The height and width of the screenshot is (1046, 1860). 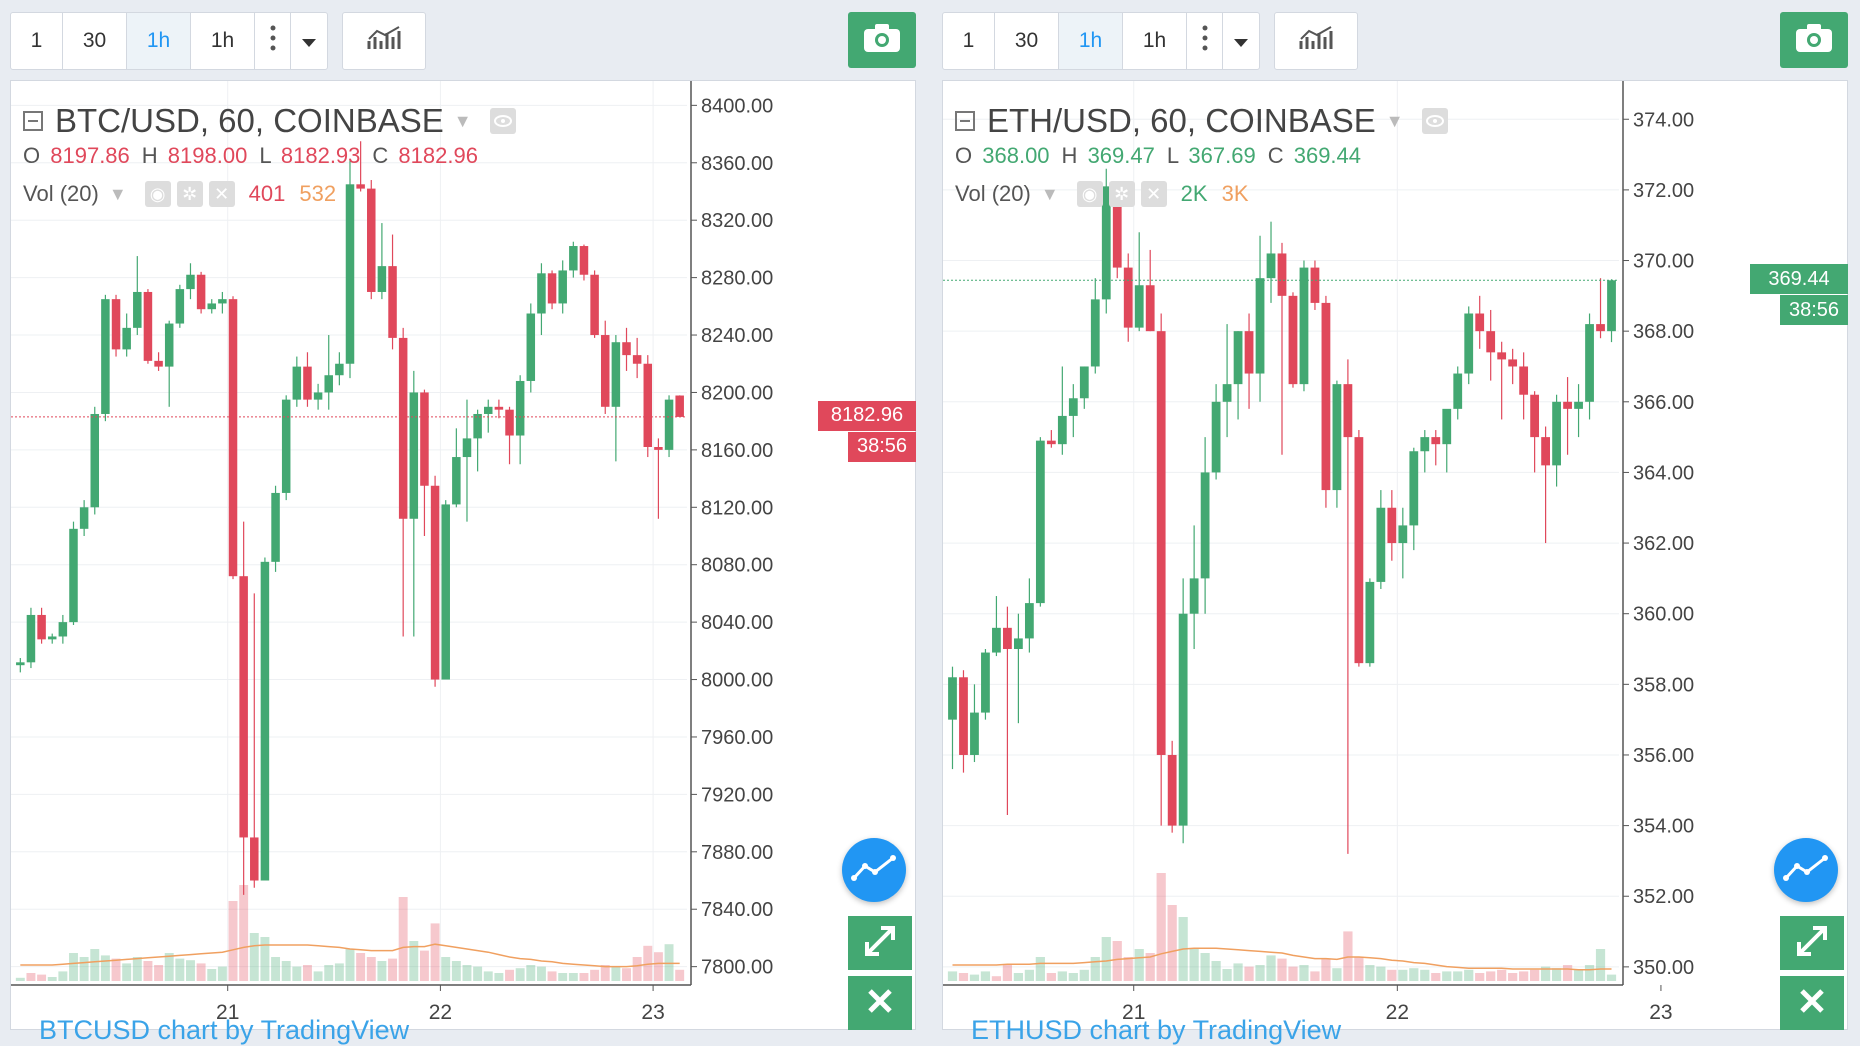 I want to click on y-tick-label: 372.00, so click(x=1663, y=191).